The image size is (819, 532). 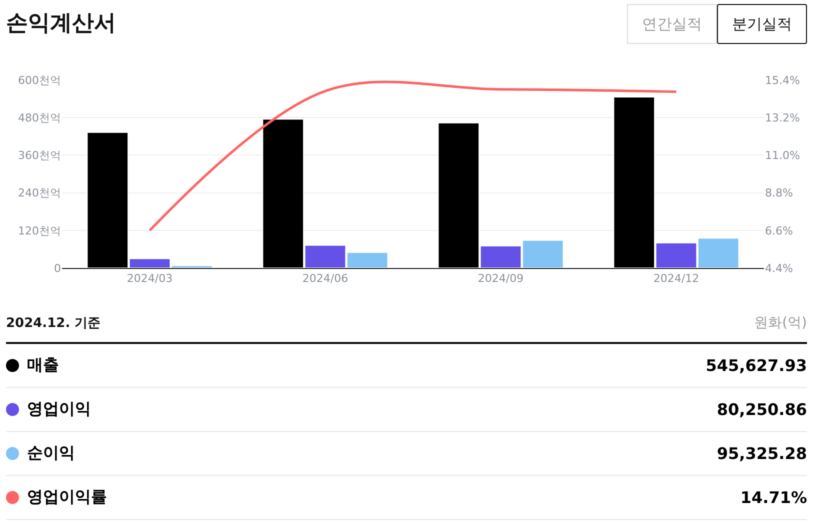 I want to click on y2-tick-label: 13.2%, so click(x=782, y=117).